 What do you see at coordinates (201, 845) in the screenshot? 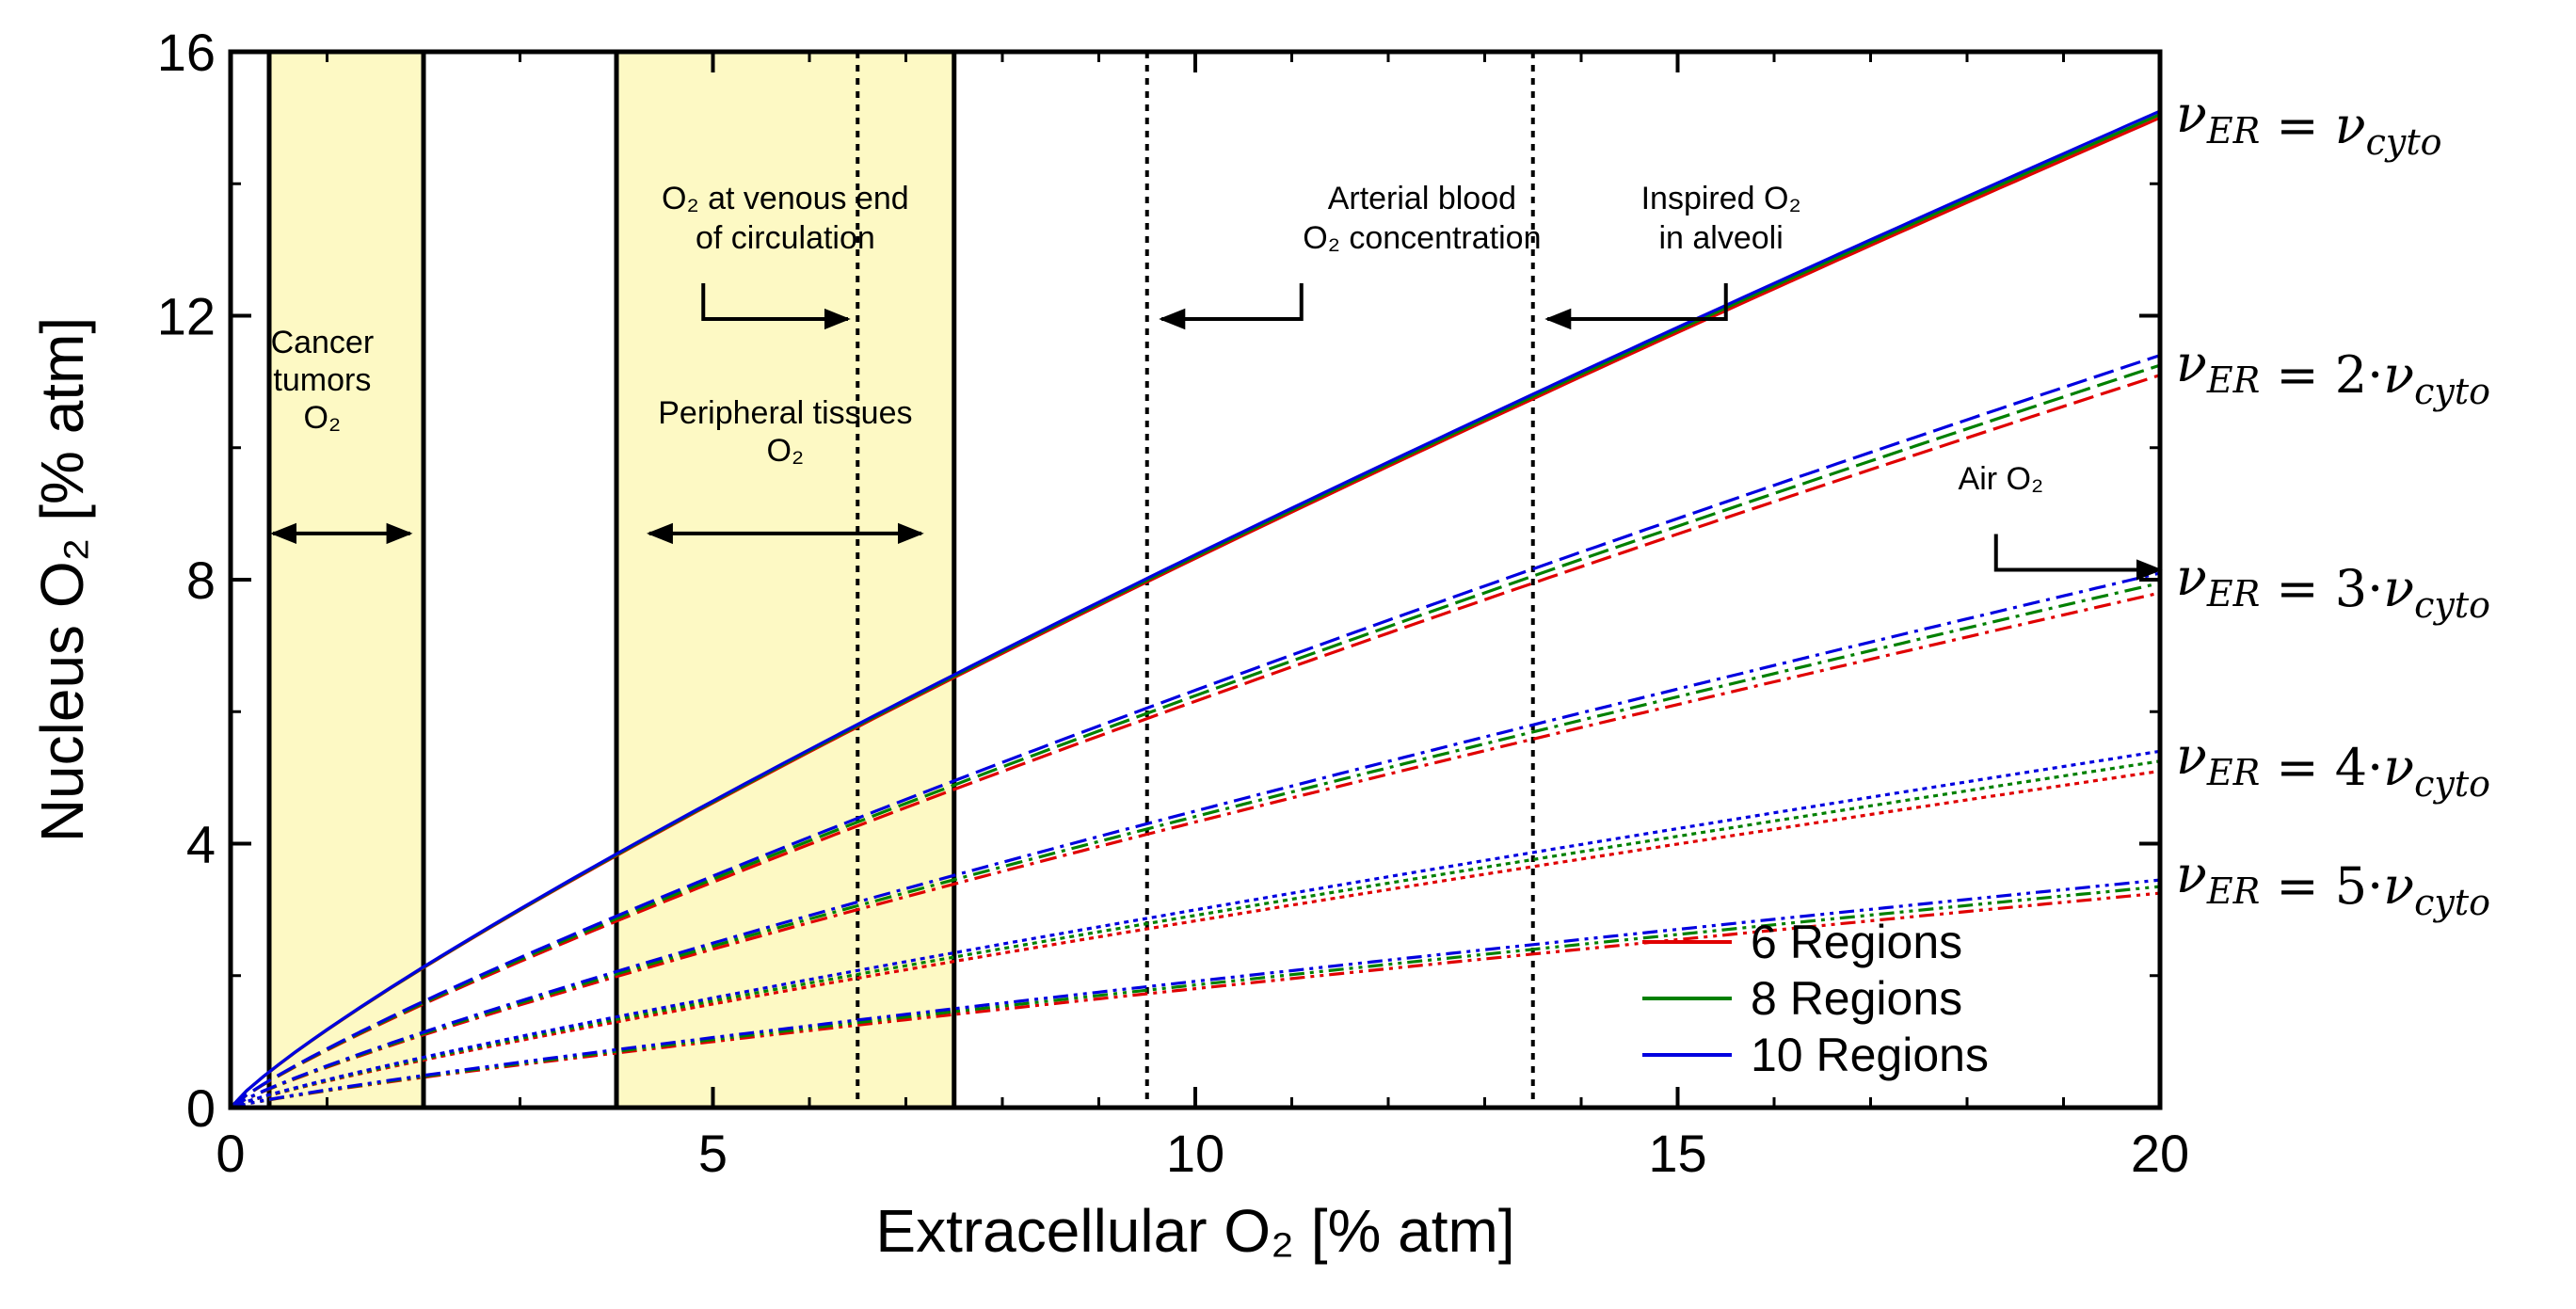
I see `y-tick-label-1: 4` at bounding box center [201, 845].